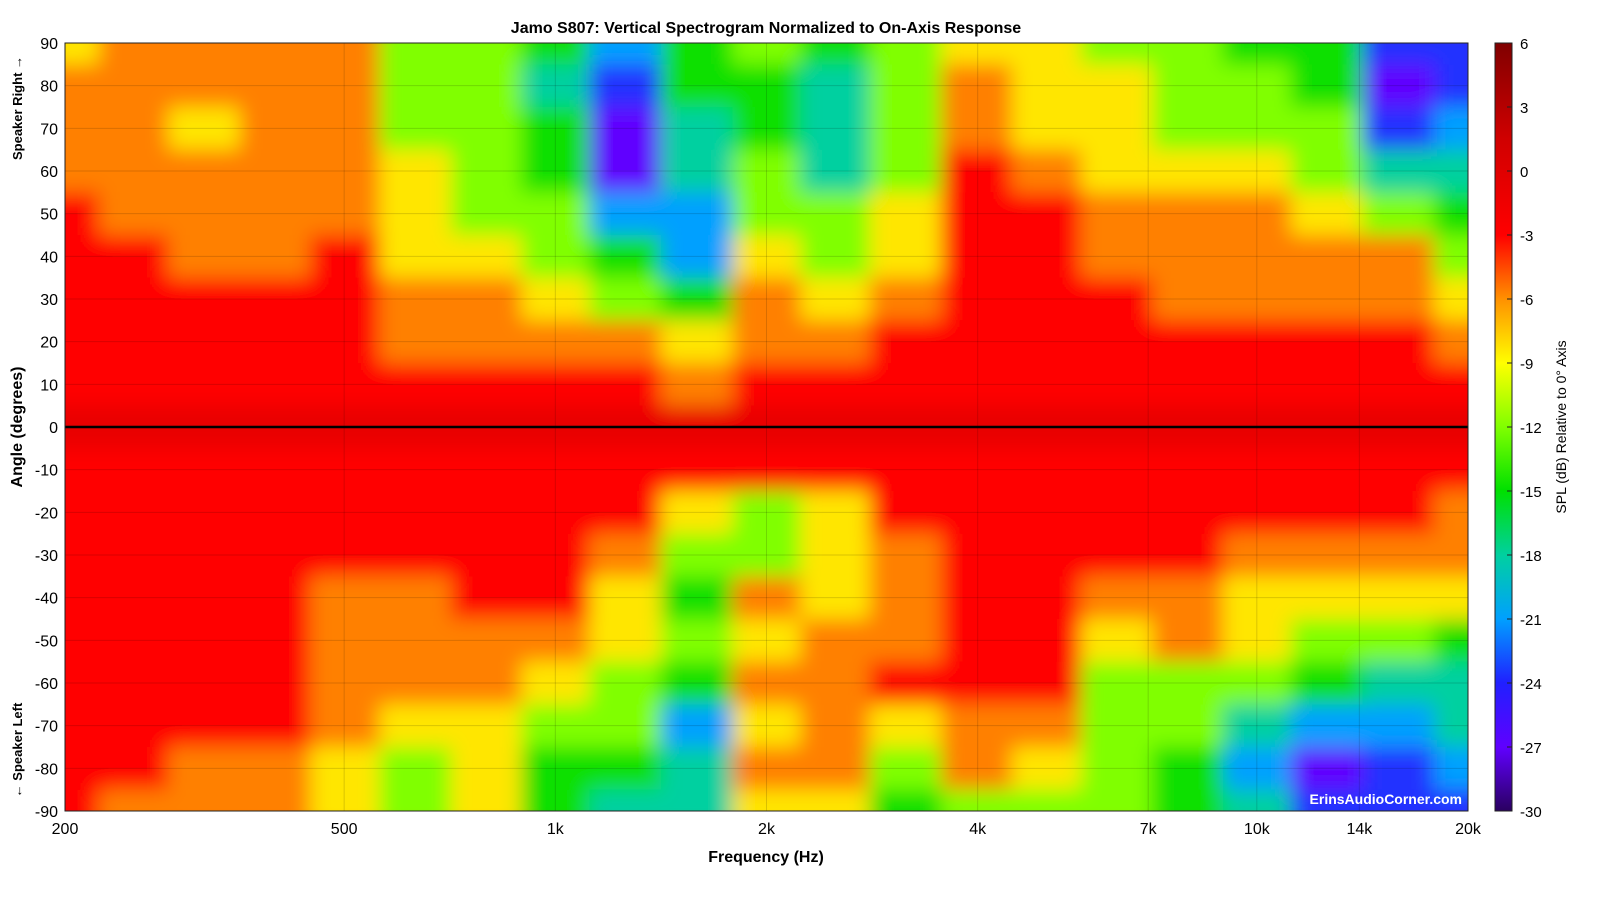 Image resolution: width=1600 pixels, height=905 pixels. What do you see at coordinates (46, 727) in the screenshot?
I see `y-tick-label: -70` at bounding box center [46, 727].